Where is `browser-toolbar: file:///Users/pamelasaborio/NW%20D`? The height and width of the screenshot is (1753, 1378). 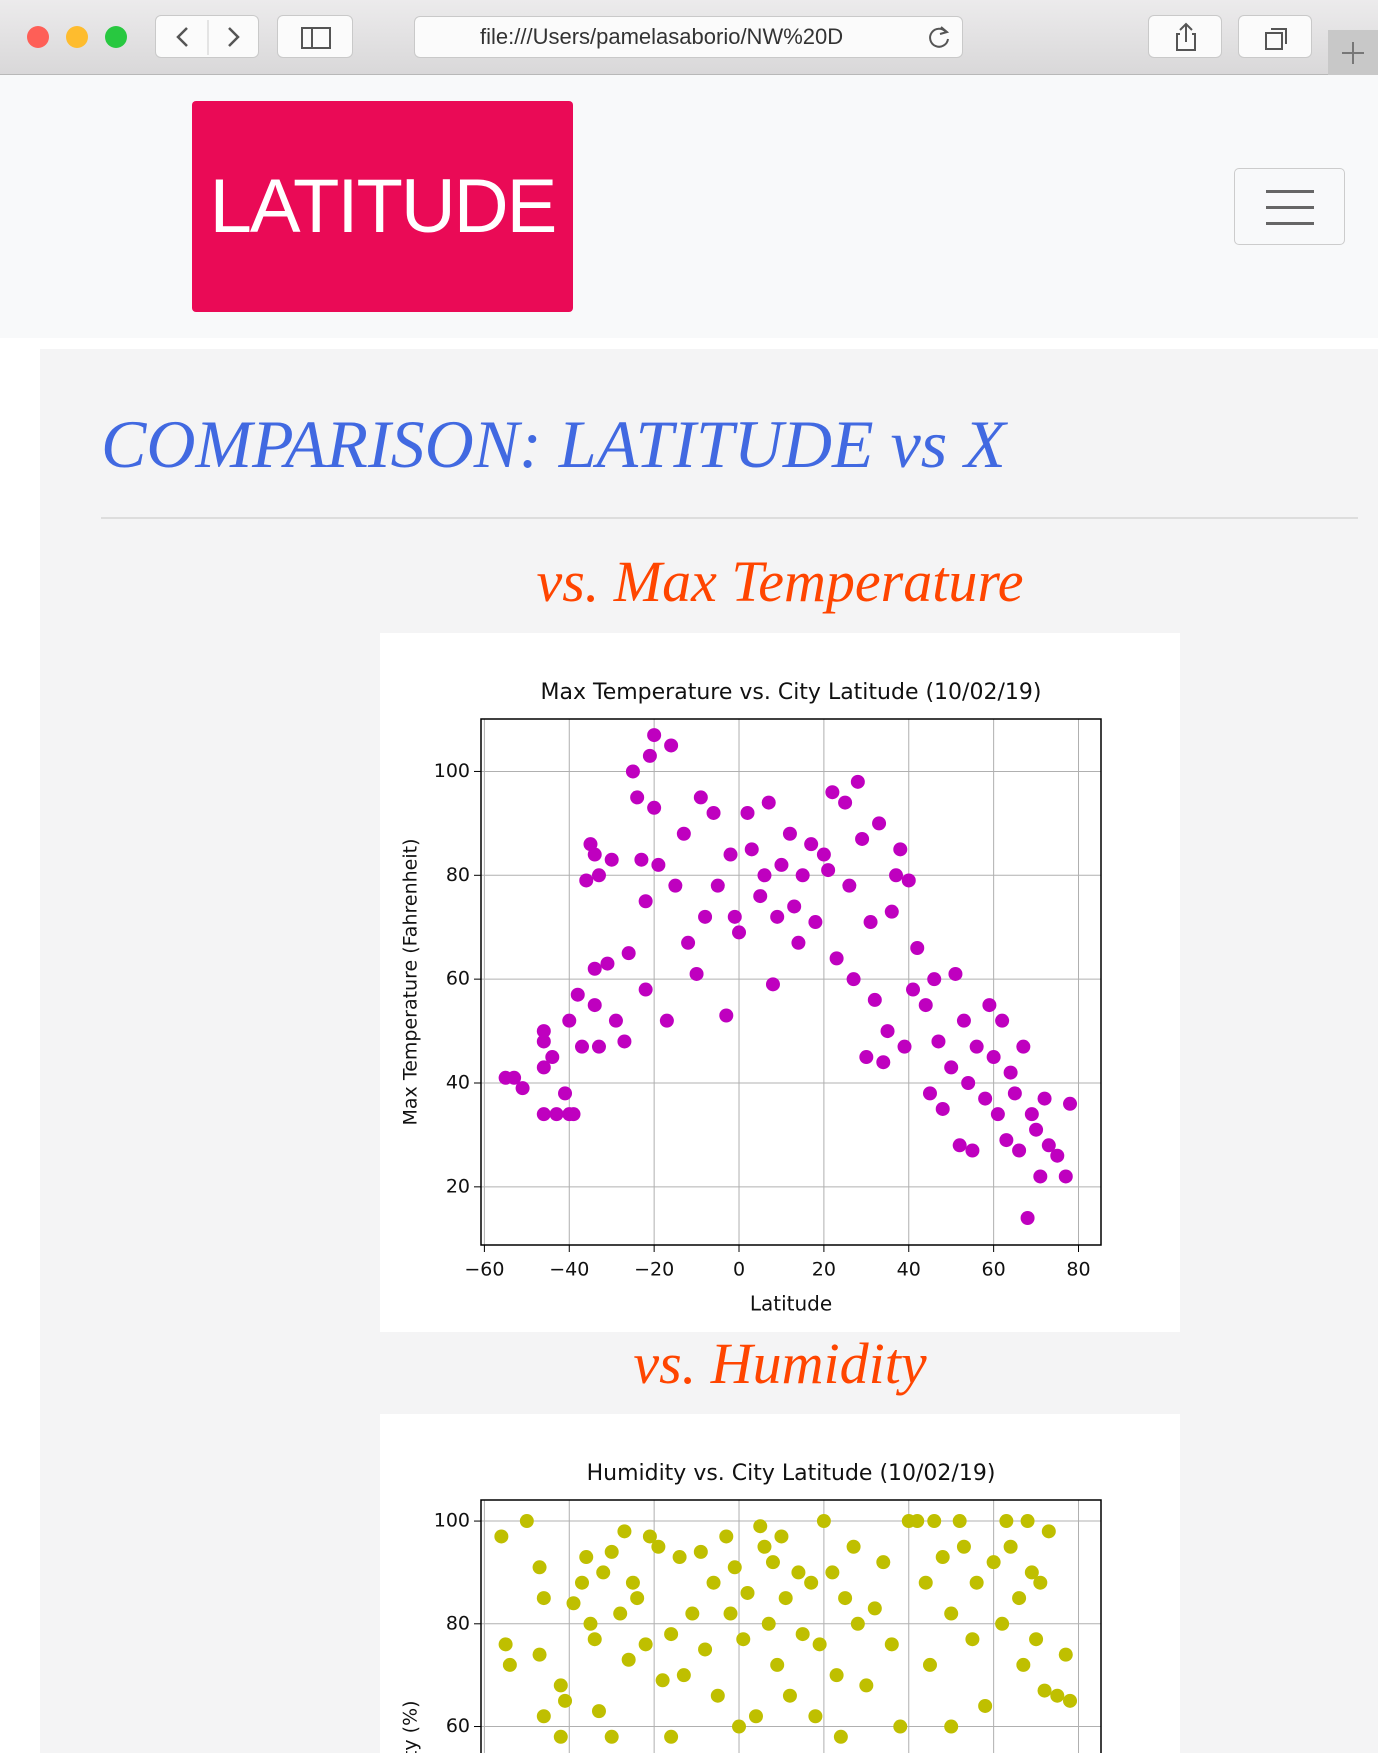 browser-toolbar: file:///Users/pamelasaborio/NW%20D is located at coordinates (689, 37).